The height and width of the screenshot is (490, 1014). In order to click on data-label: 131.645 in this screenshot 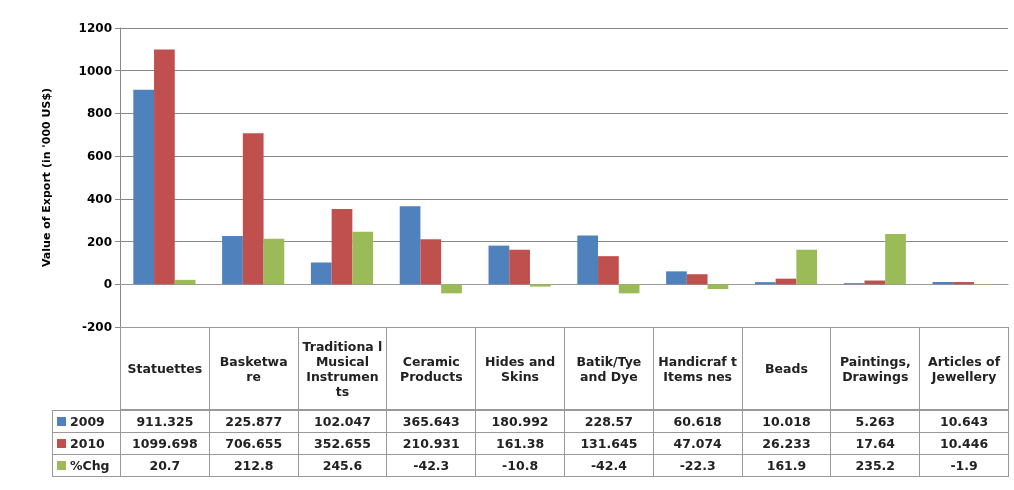, I will do `click(609, 443)`.